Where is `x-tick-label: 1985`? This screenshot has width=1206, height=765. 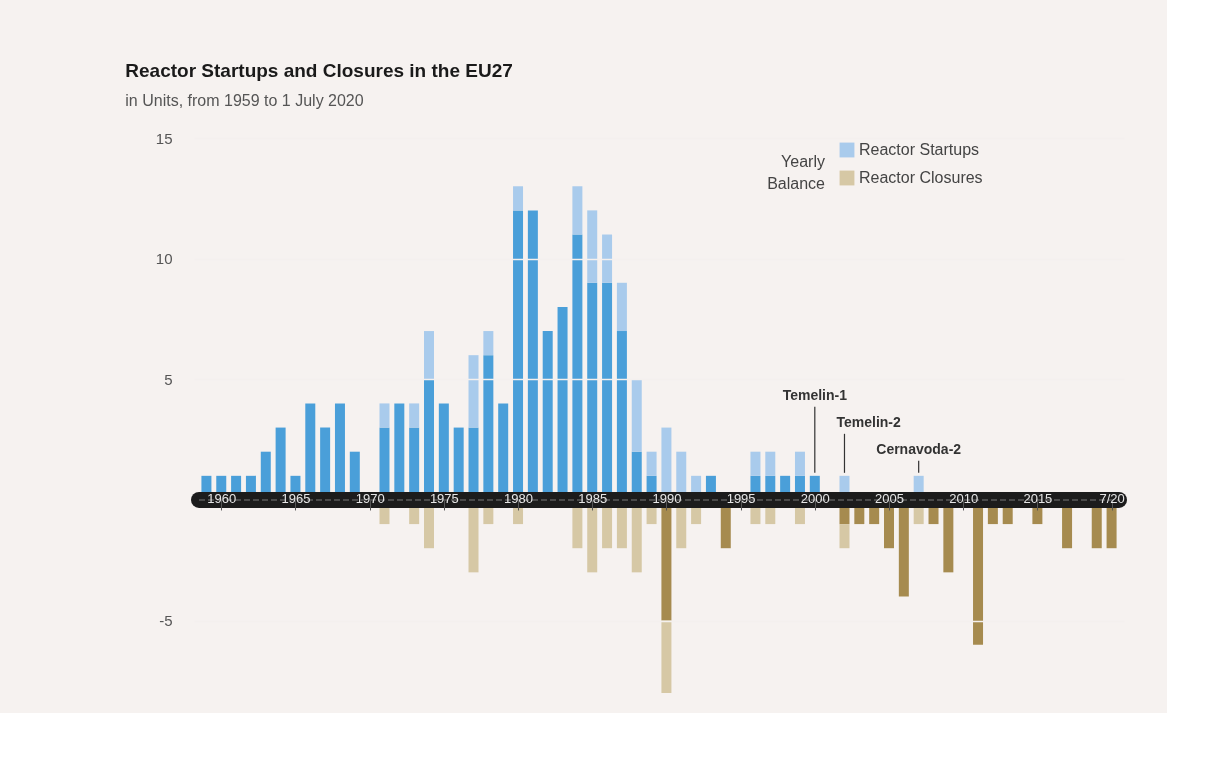 x-tick-label: 1985 is located at coordinates (593, 499).